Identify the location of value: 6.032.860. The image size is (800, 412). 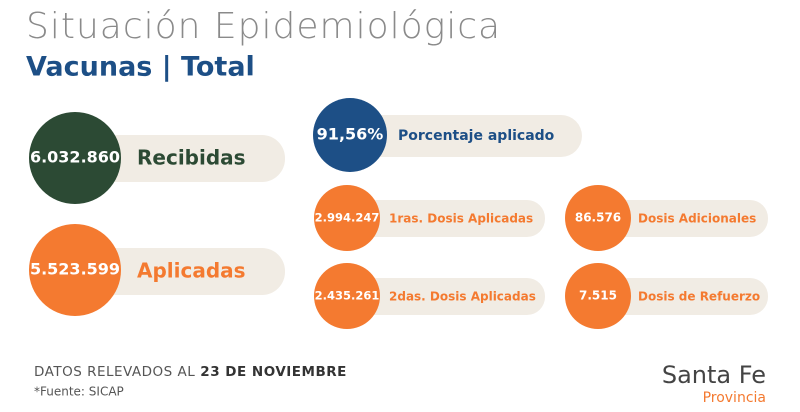
(75, 157).